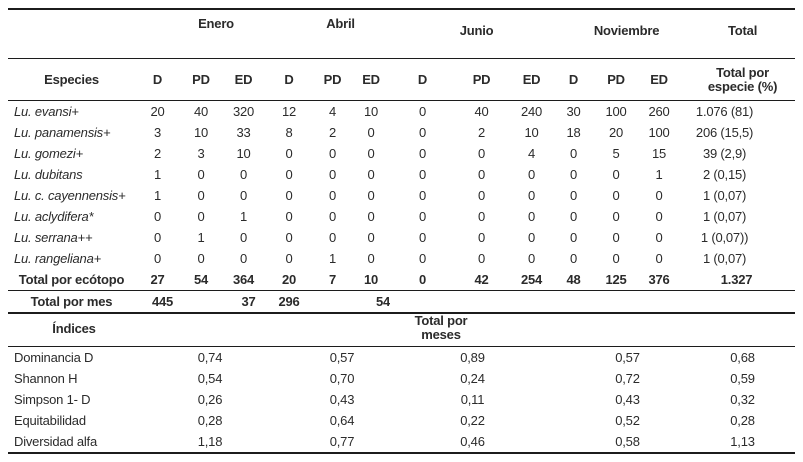 The image size is (803, 462). I want to click on count-cell: 20, so click(616, 132).